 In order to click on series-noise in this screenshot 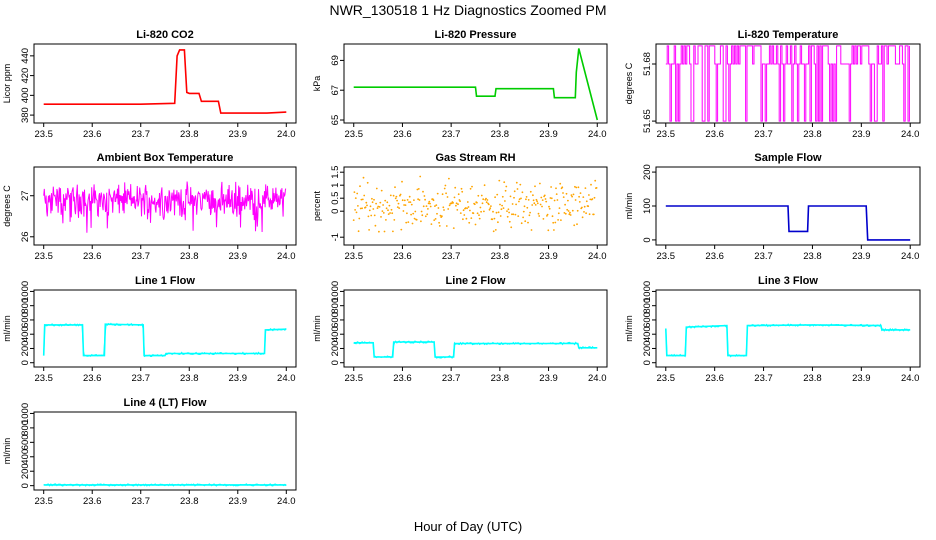, I will do `click(475, 349)`.